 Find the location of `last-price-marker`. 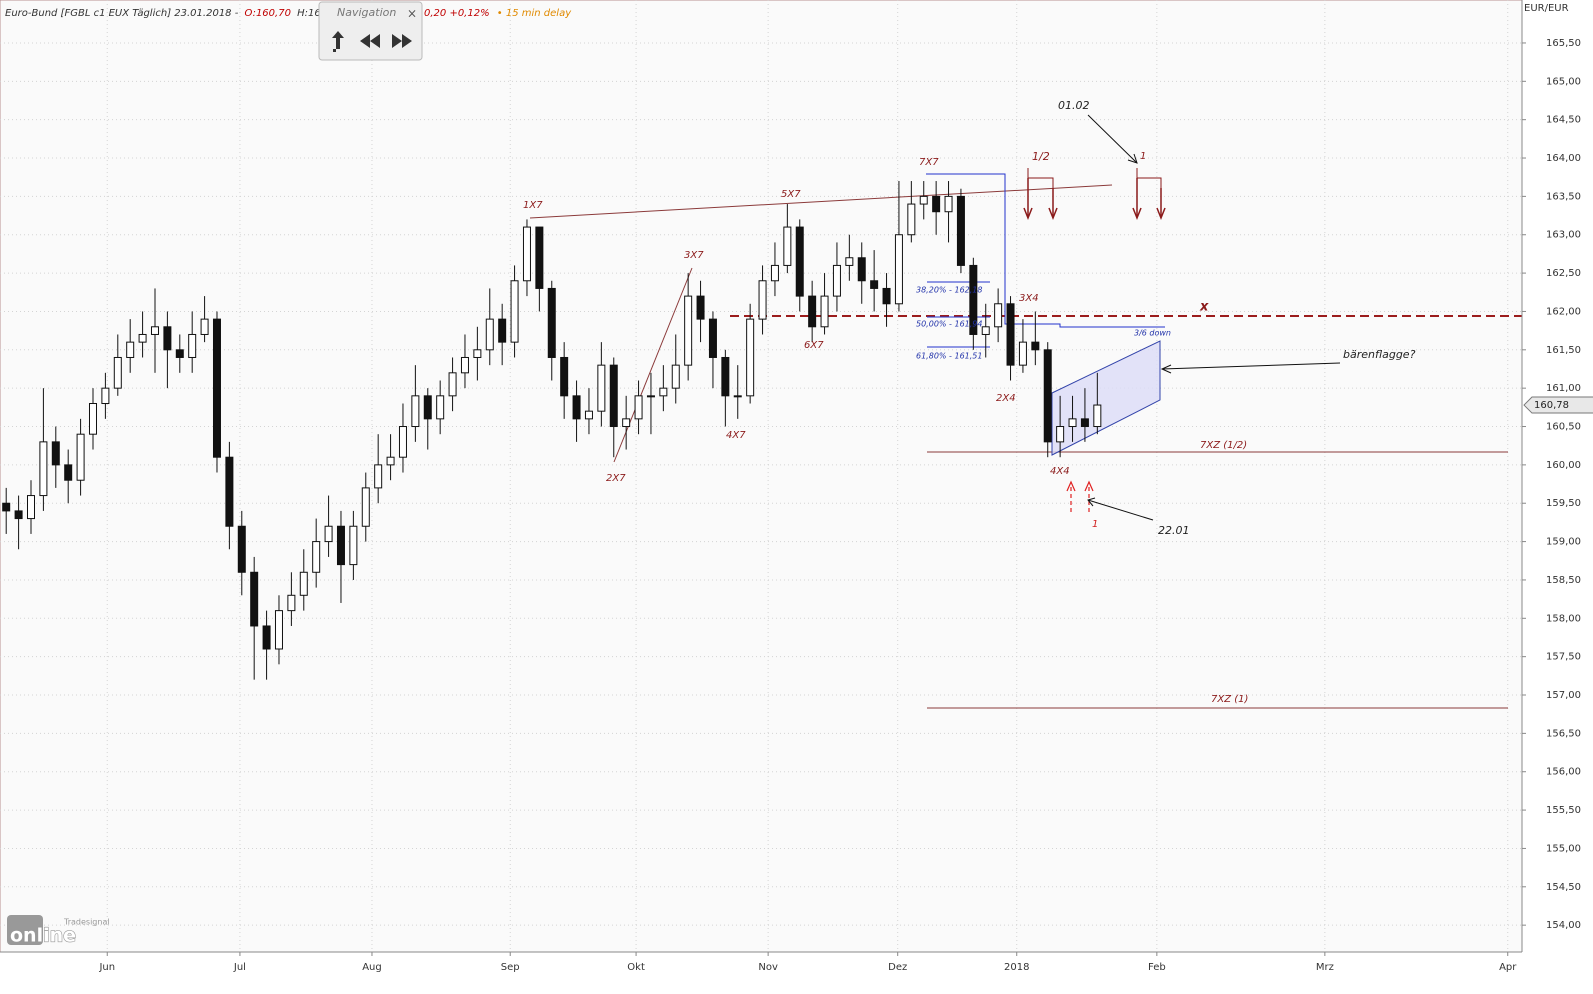

last-price-marker is located at coordinates (1558, 405).